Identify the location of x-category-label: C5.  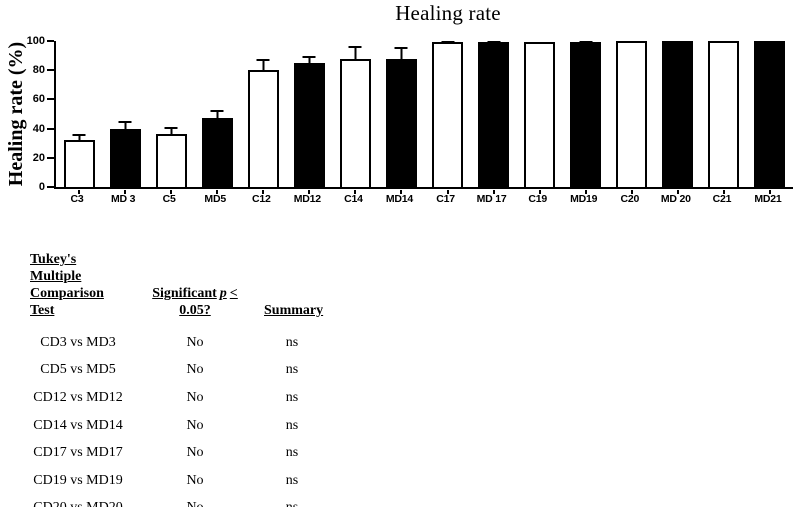
(169, 199).